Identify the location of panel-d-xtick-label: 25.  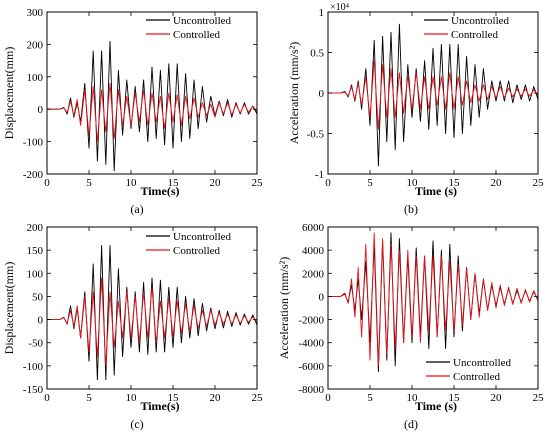
(539, 398).